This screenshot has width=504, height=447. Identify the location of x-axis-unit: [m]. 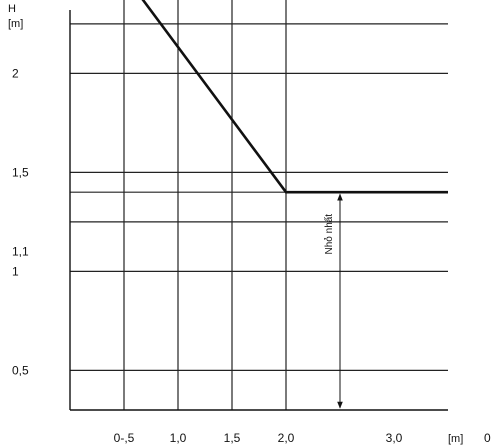
(455, 439).